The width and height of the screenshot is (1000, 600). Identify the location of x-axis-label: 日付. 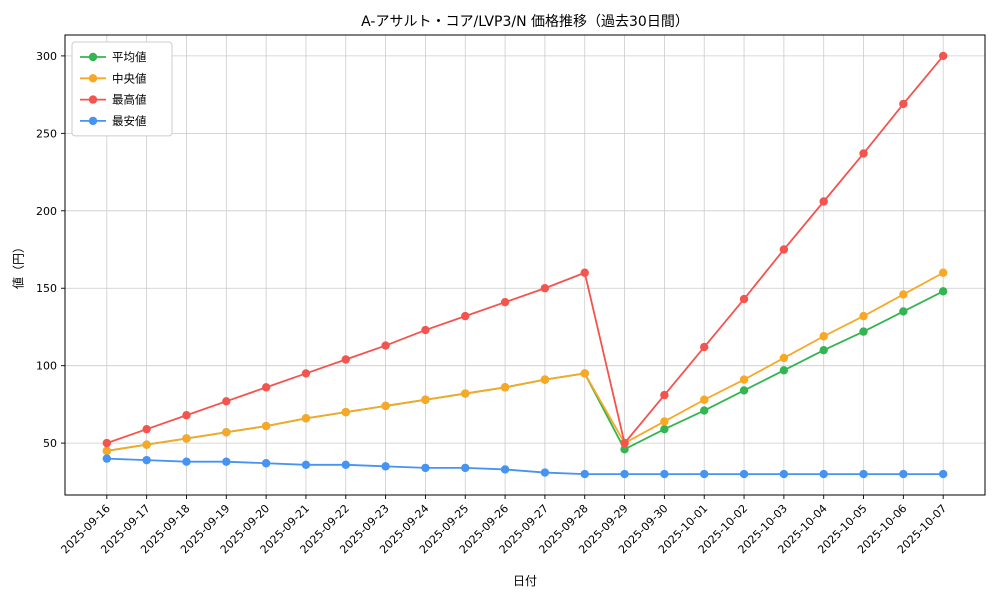
(524, 581).